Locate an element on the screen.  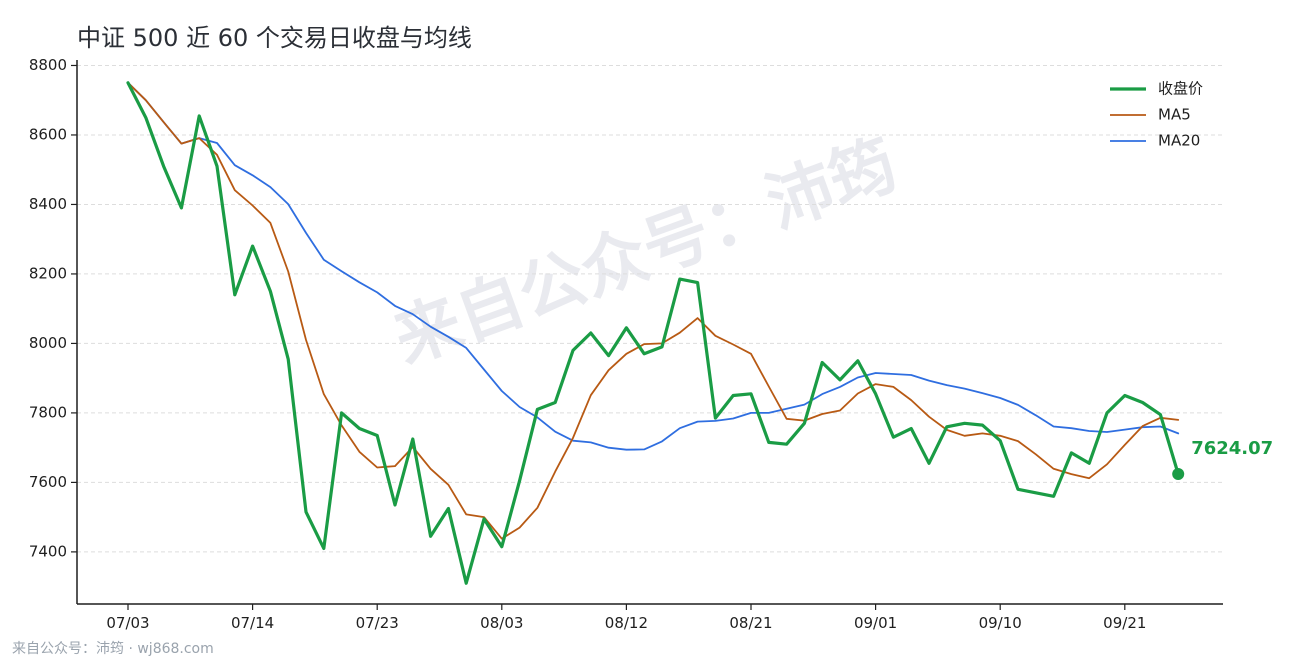
x-tick-label: 09/01 is located at coordinates (875, 623).